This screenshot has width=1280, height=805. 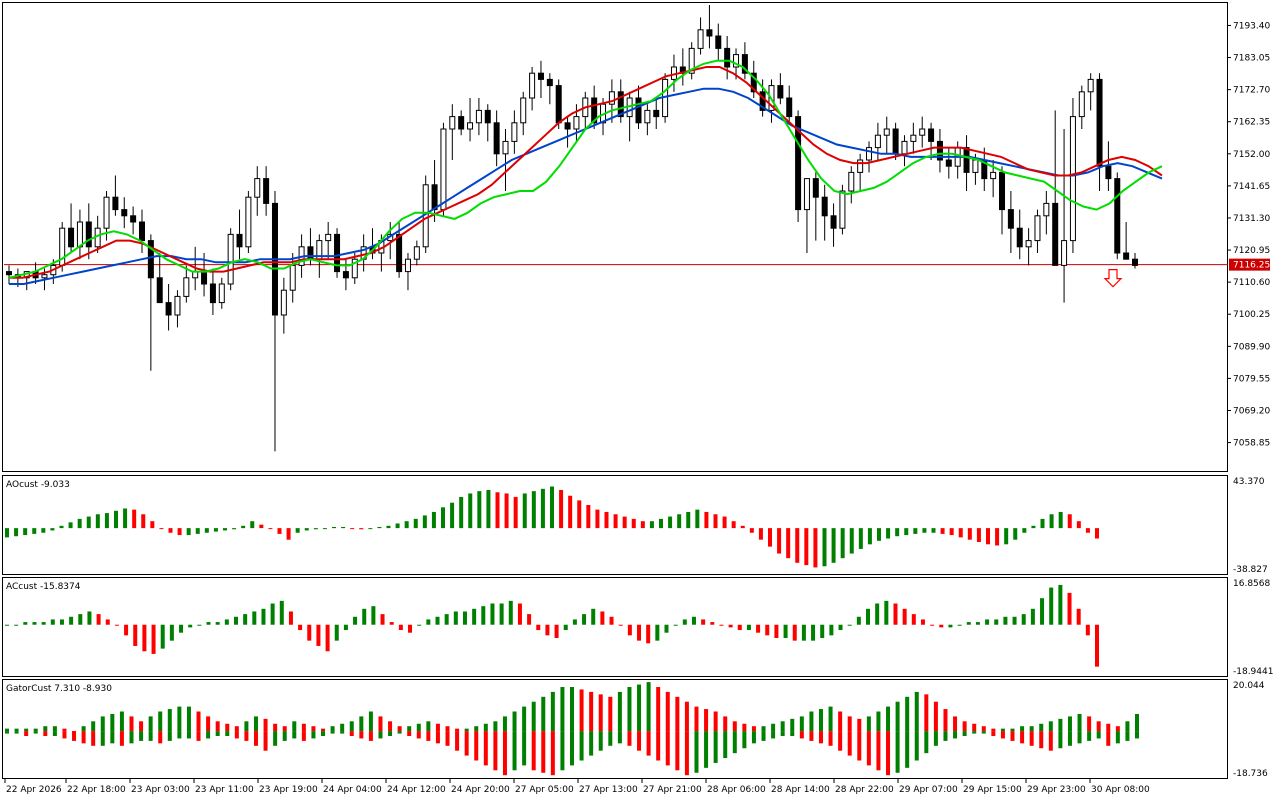 What do you see at coordinates (615, 627) in the screenshot?
I see `ac-panel-frame` at bounding box center [615, 627].